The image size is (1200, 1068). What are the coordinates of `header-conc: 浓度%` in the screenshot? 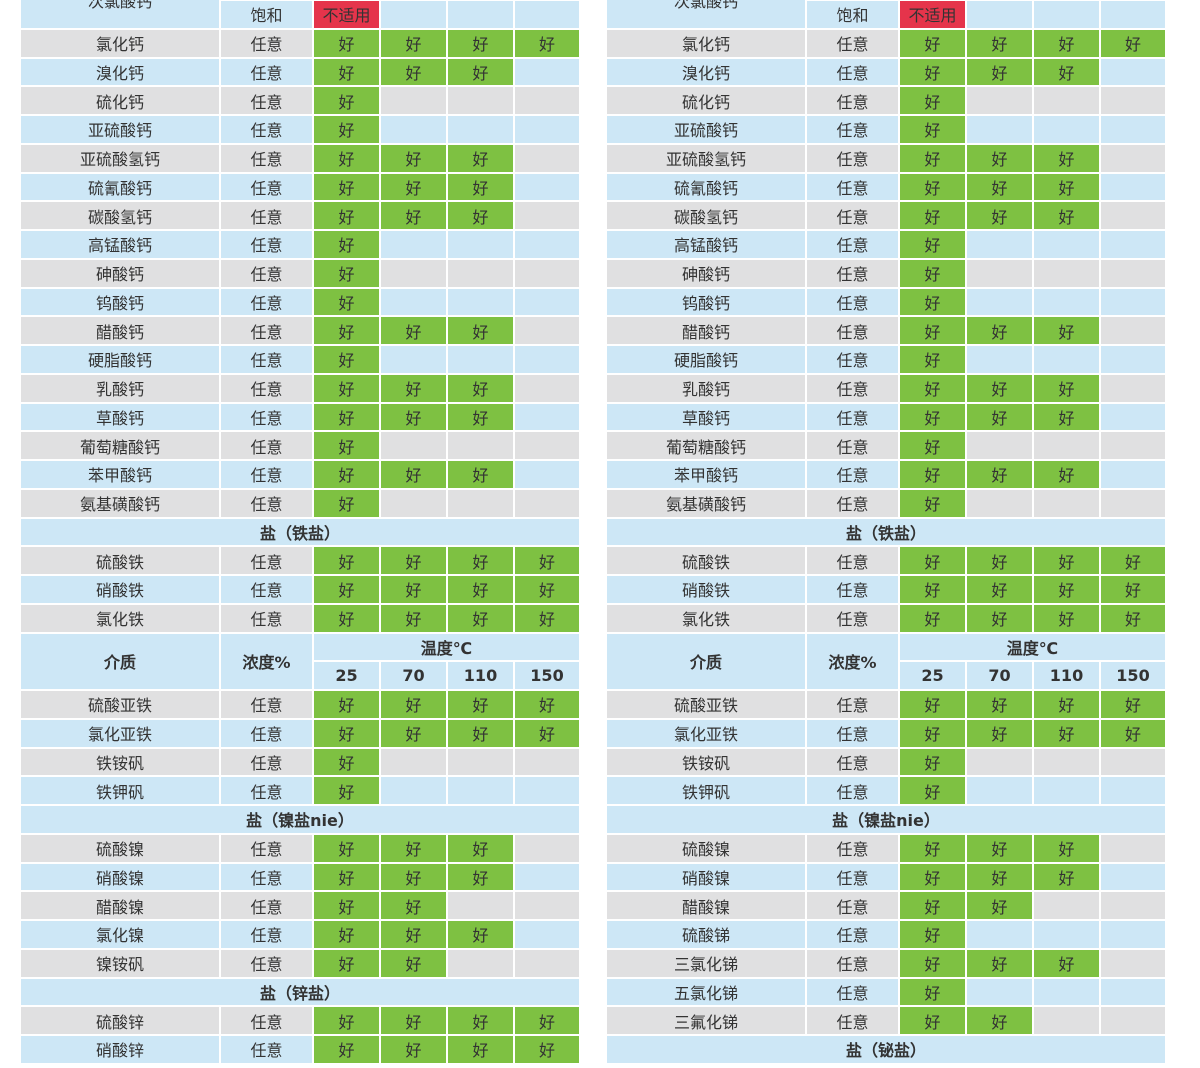 It's located at (266, 661).